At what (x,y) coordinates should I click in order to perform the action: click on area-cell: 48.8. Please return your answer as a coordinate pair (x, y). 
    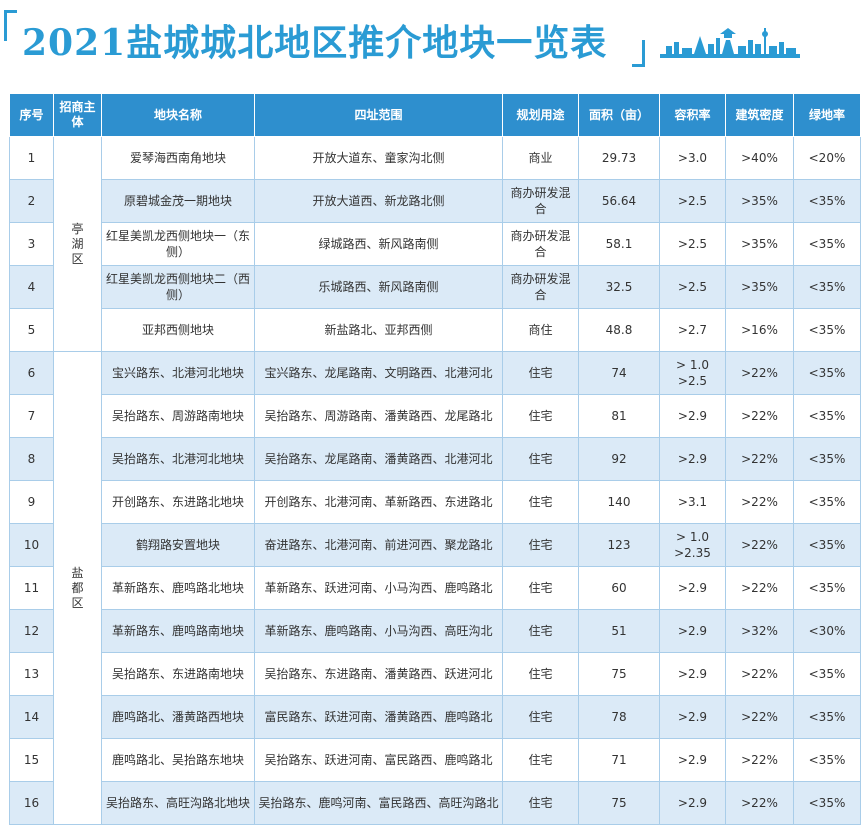
    Looking at the image, I should click on (619, 330).